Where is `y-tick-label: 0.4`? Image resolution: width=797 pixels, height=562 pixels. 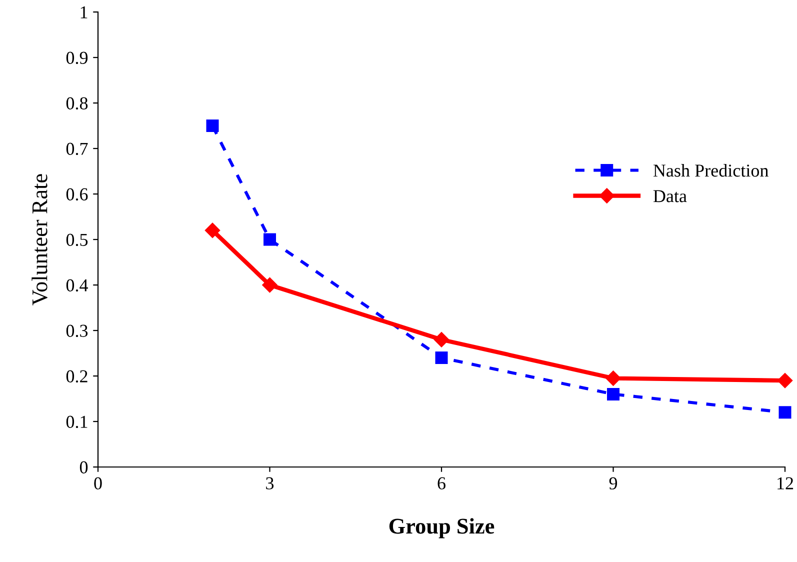
y-tick-label: 0.4 is located at coordinates (77, 285).